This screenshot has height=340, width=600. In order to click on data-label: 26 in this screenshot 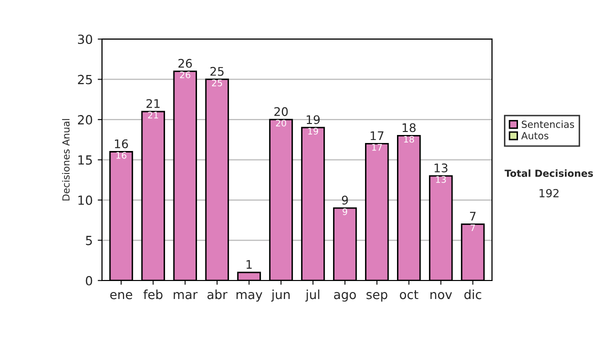, I will do `click(185, 74)`.